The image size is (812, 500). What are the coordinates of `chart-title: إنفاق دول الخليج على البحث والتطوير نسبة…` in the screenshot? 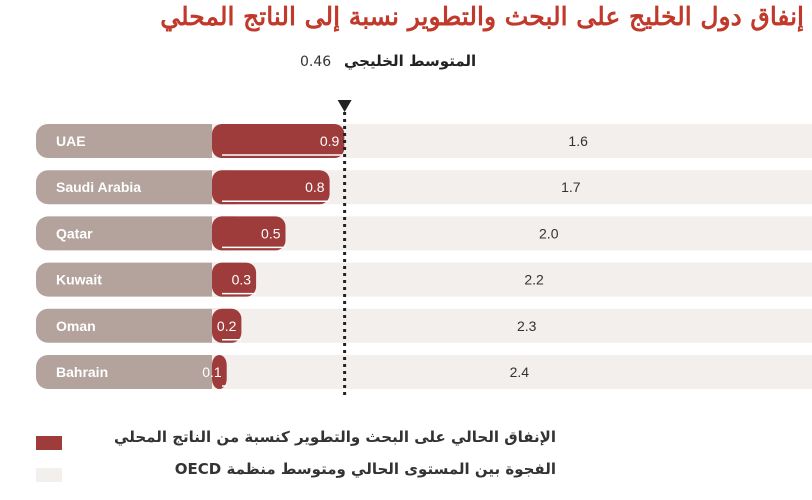 It's located at (482, 16).